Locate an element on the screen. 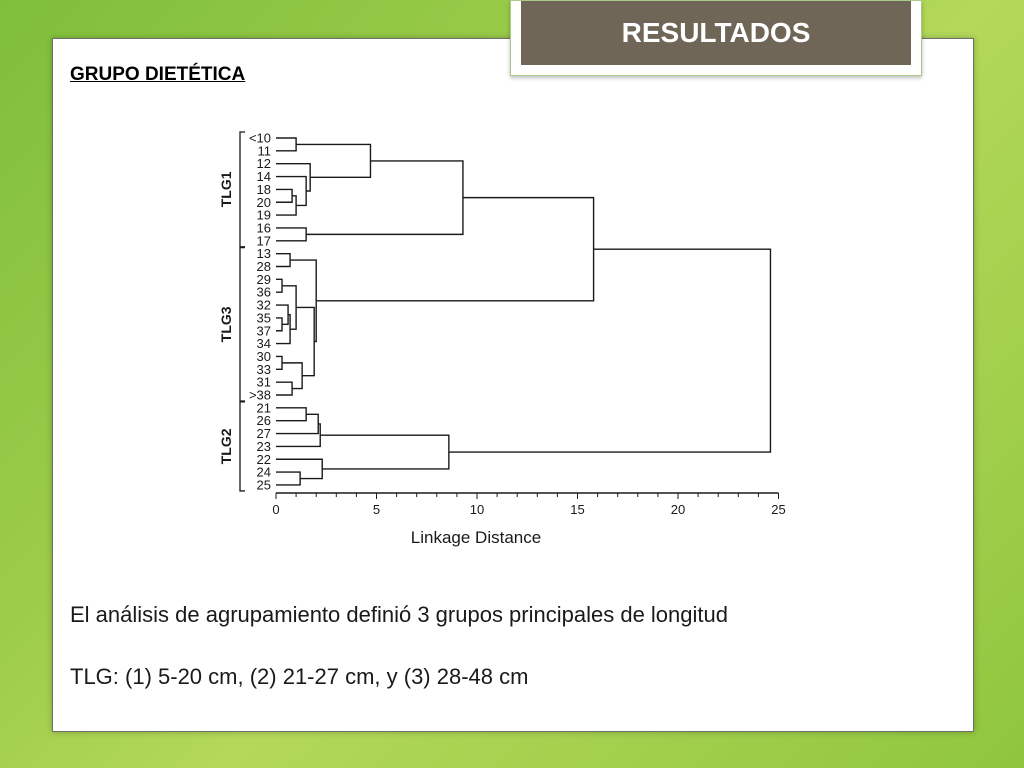 This screenshot has width=1024, height=768. leaf-label: 12 is located at coordinates (264, 163).